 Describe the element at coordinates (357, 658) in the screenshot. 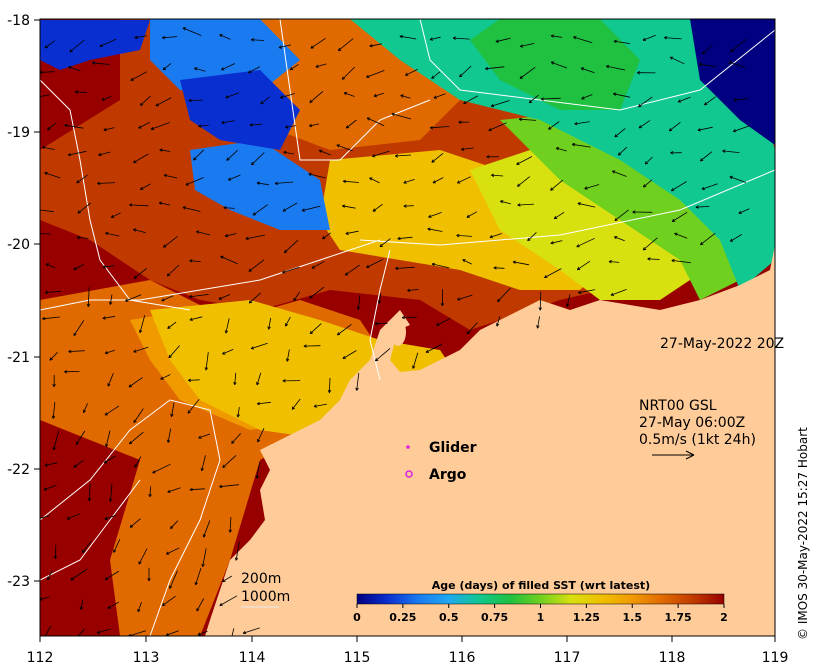

I see `x-tick-label: 115` at that location.